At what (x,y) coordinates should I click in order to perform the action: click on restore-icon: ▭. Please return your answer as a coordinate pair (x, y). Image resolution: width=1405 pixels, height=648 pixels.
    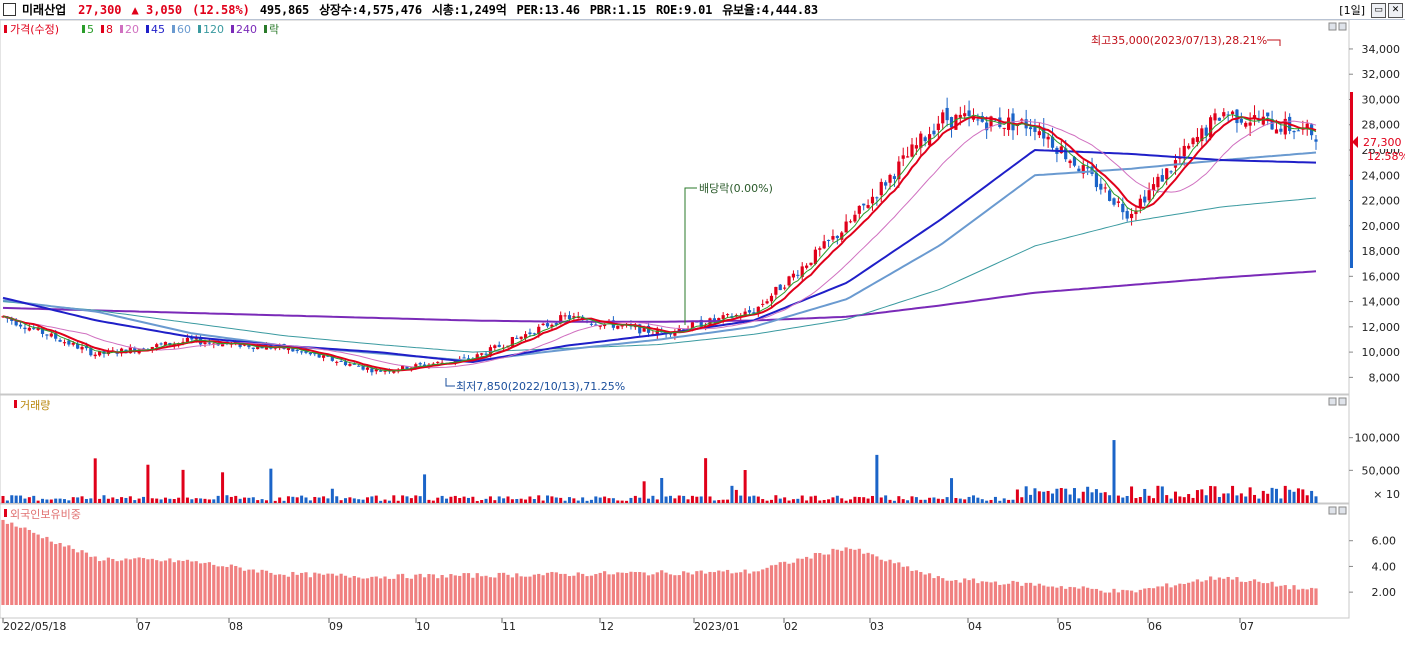
    Looking at the image, I should click on (1378, 10).